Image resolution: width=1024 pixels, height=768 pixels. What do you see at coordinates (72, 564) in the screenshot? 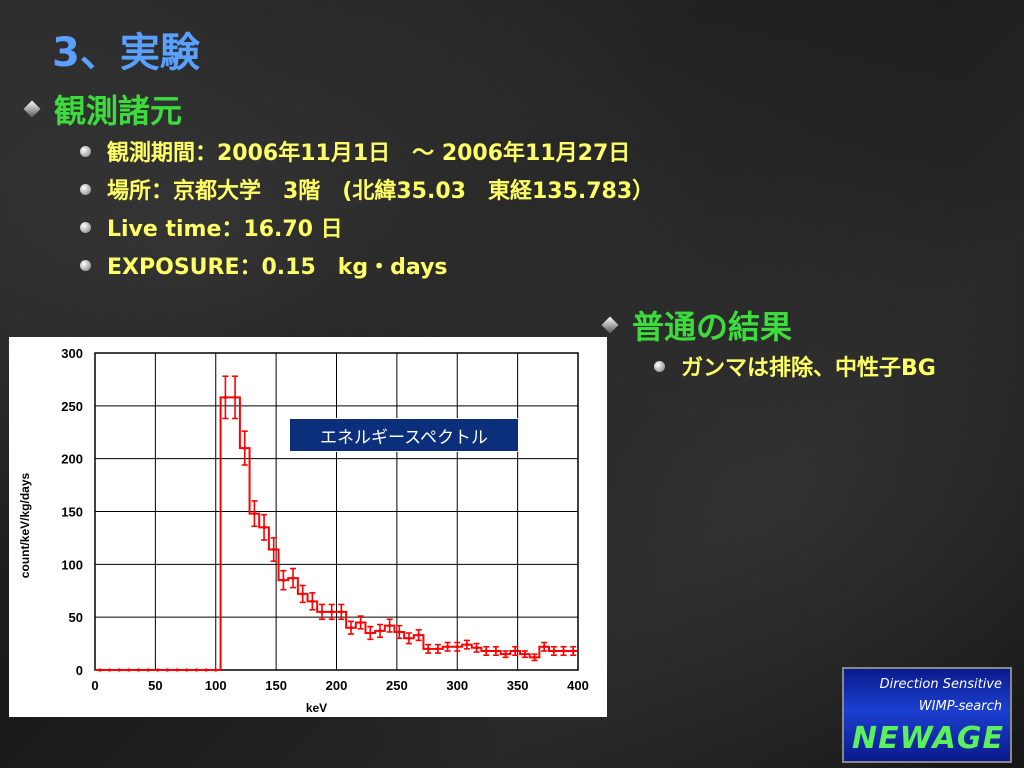
I see `y-tick-label: 100` at bounding box center [72, 564].